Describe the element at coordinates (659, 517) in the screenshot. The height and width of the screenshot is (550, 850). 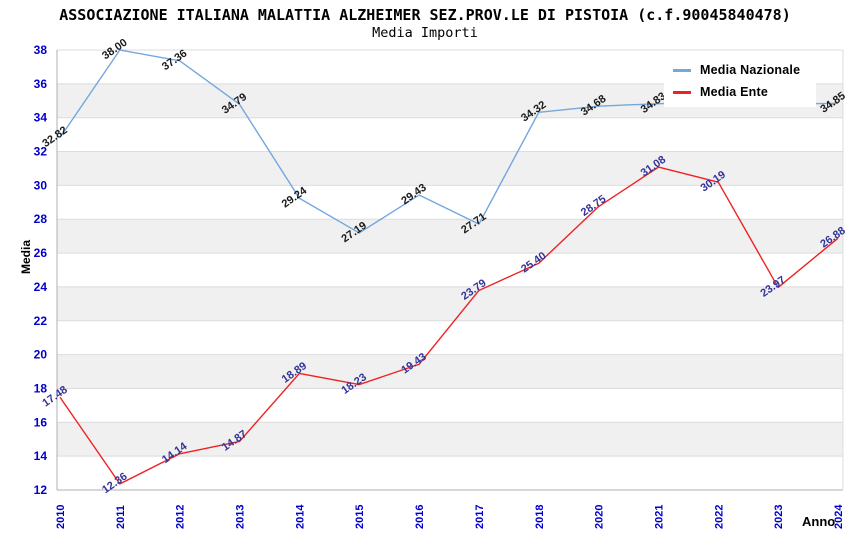
I see `x-tick-label: 2021` at that location.